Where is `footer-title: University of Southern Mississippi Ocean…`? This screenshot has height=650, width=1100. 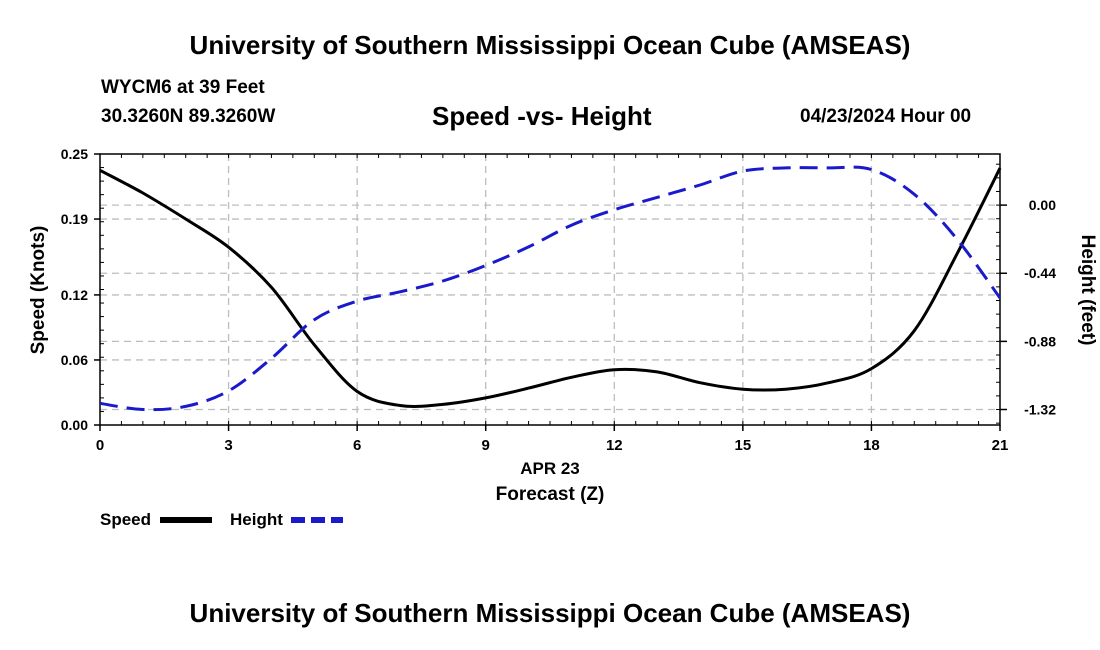 footer-title: University of Southern Mississippi Ocean… is located at coordinates (550, 613).